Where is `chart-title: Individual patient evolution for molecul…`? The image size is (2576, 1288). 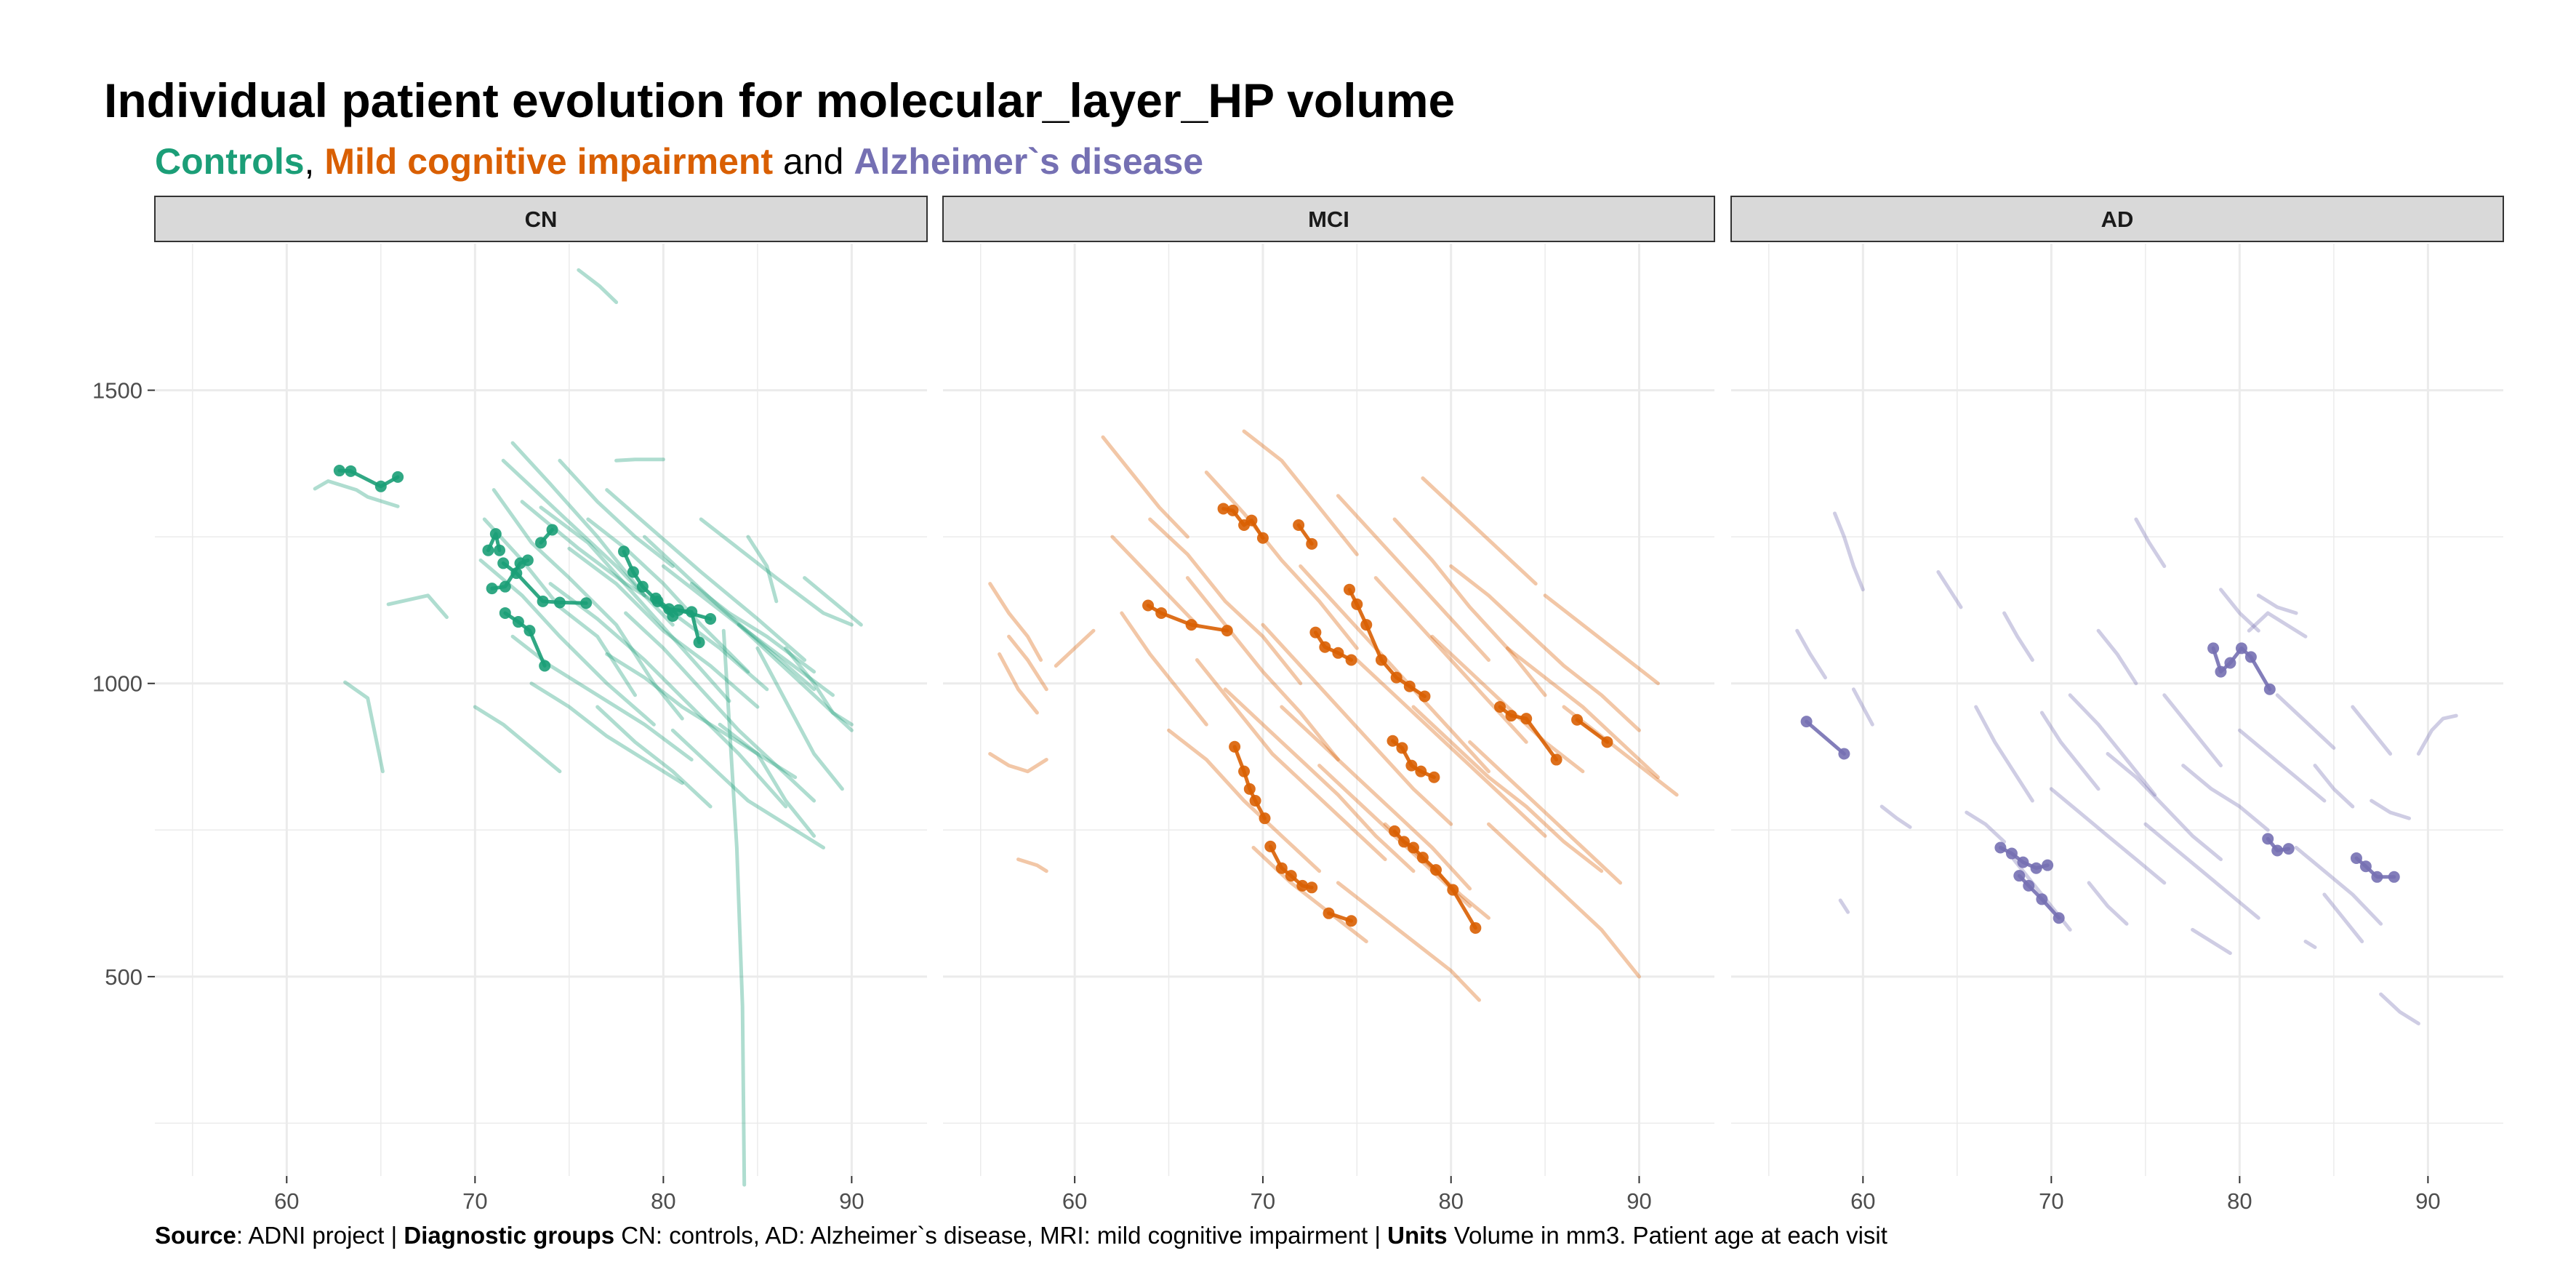 chart-title: Individual patient evolution for molecul… is located at coordinates (780, 100).